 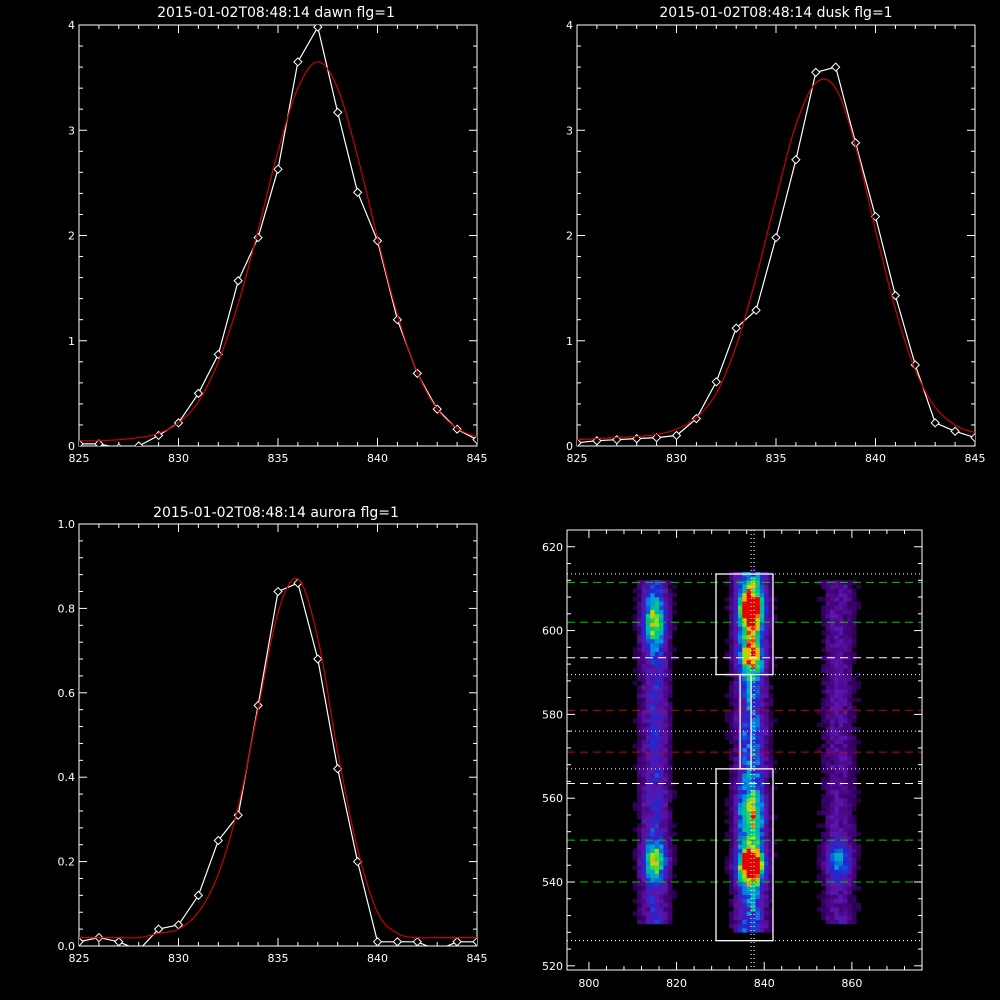 I want to click on dusk-data-point, so click(x=579, y=442).